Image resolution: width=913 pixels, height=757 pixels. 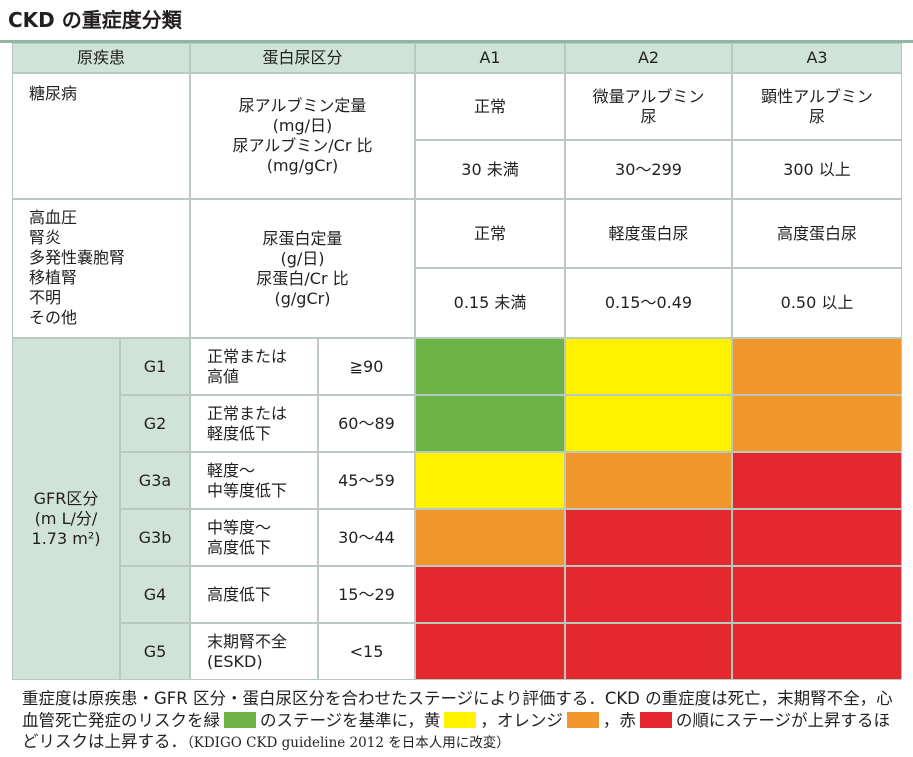 What do you see at coordinates (655, 719) in the screenshot?
I see `red-swatch` at bounding box center [655, 719].